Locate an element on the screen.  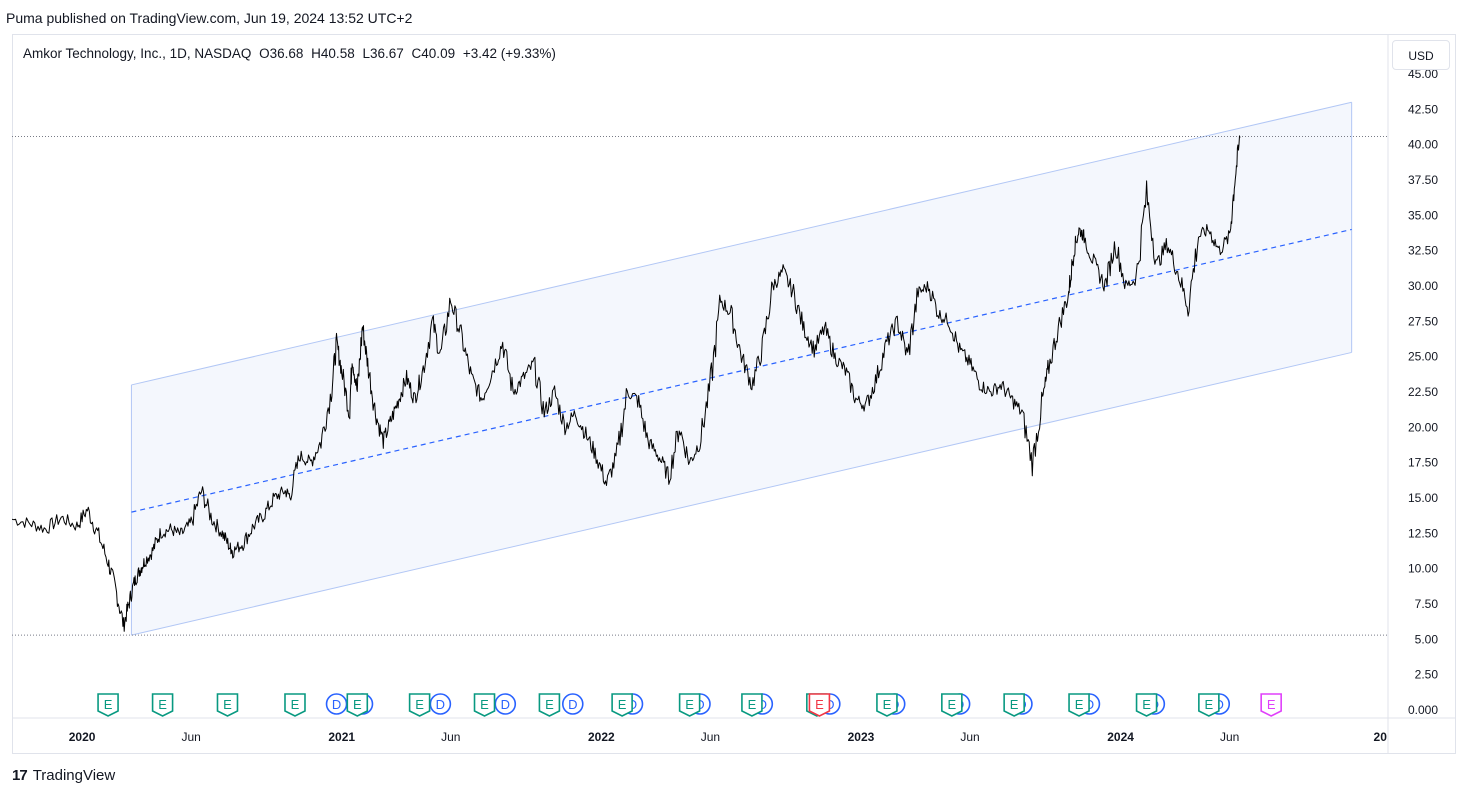
x-tick-label: 2024 is located at coordinates (1120, 737).